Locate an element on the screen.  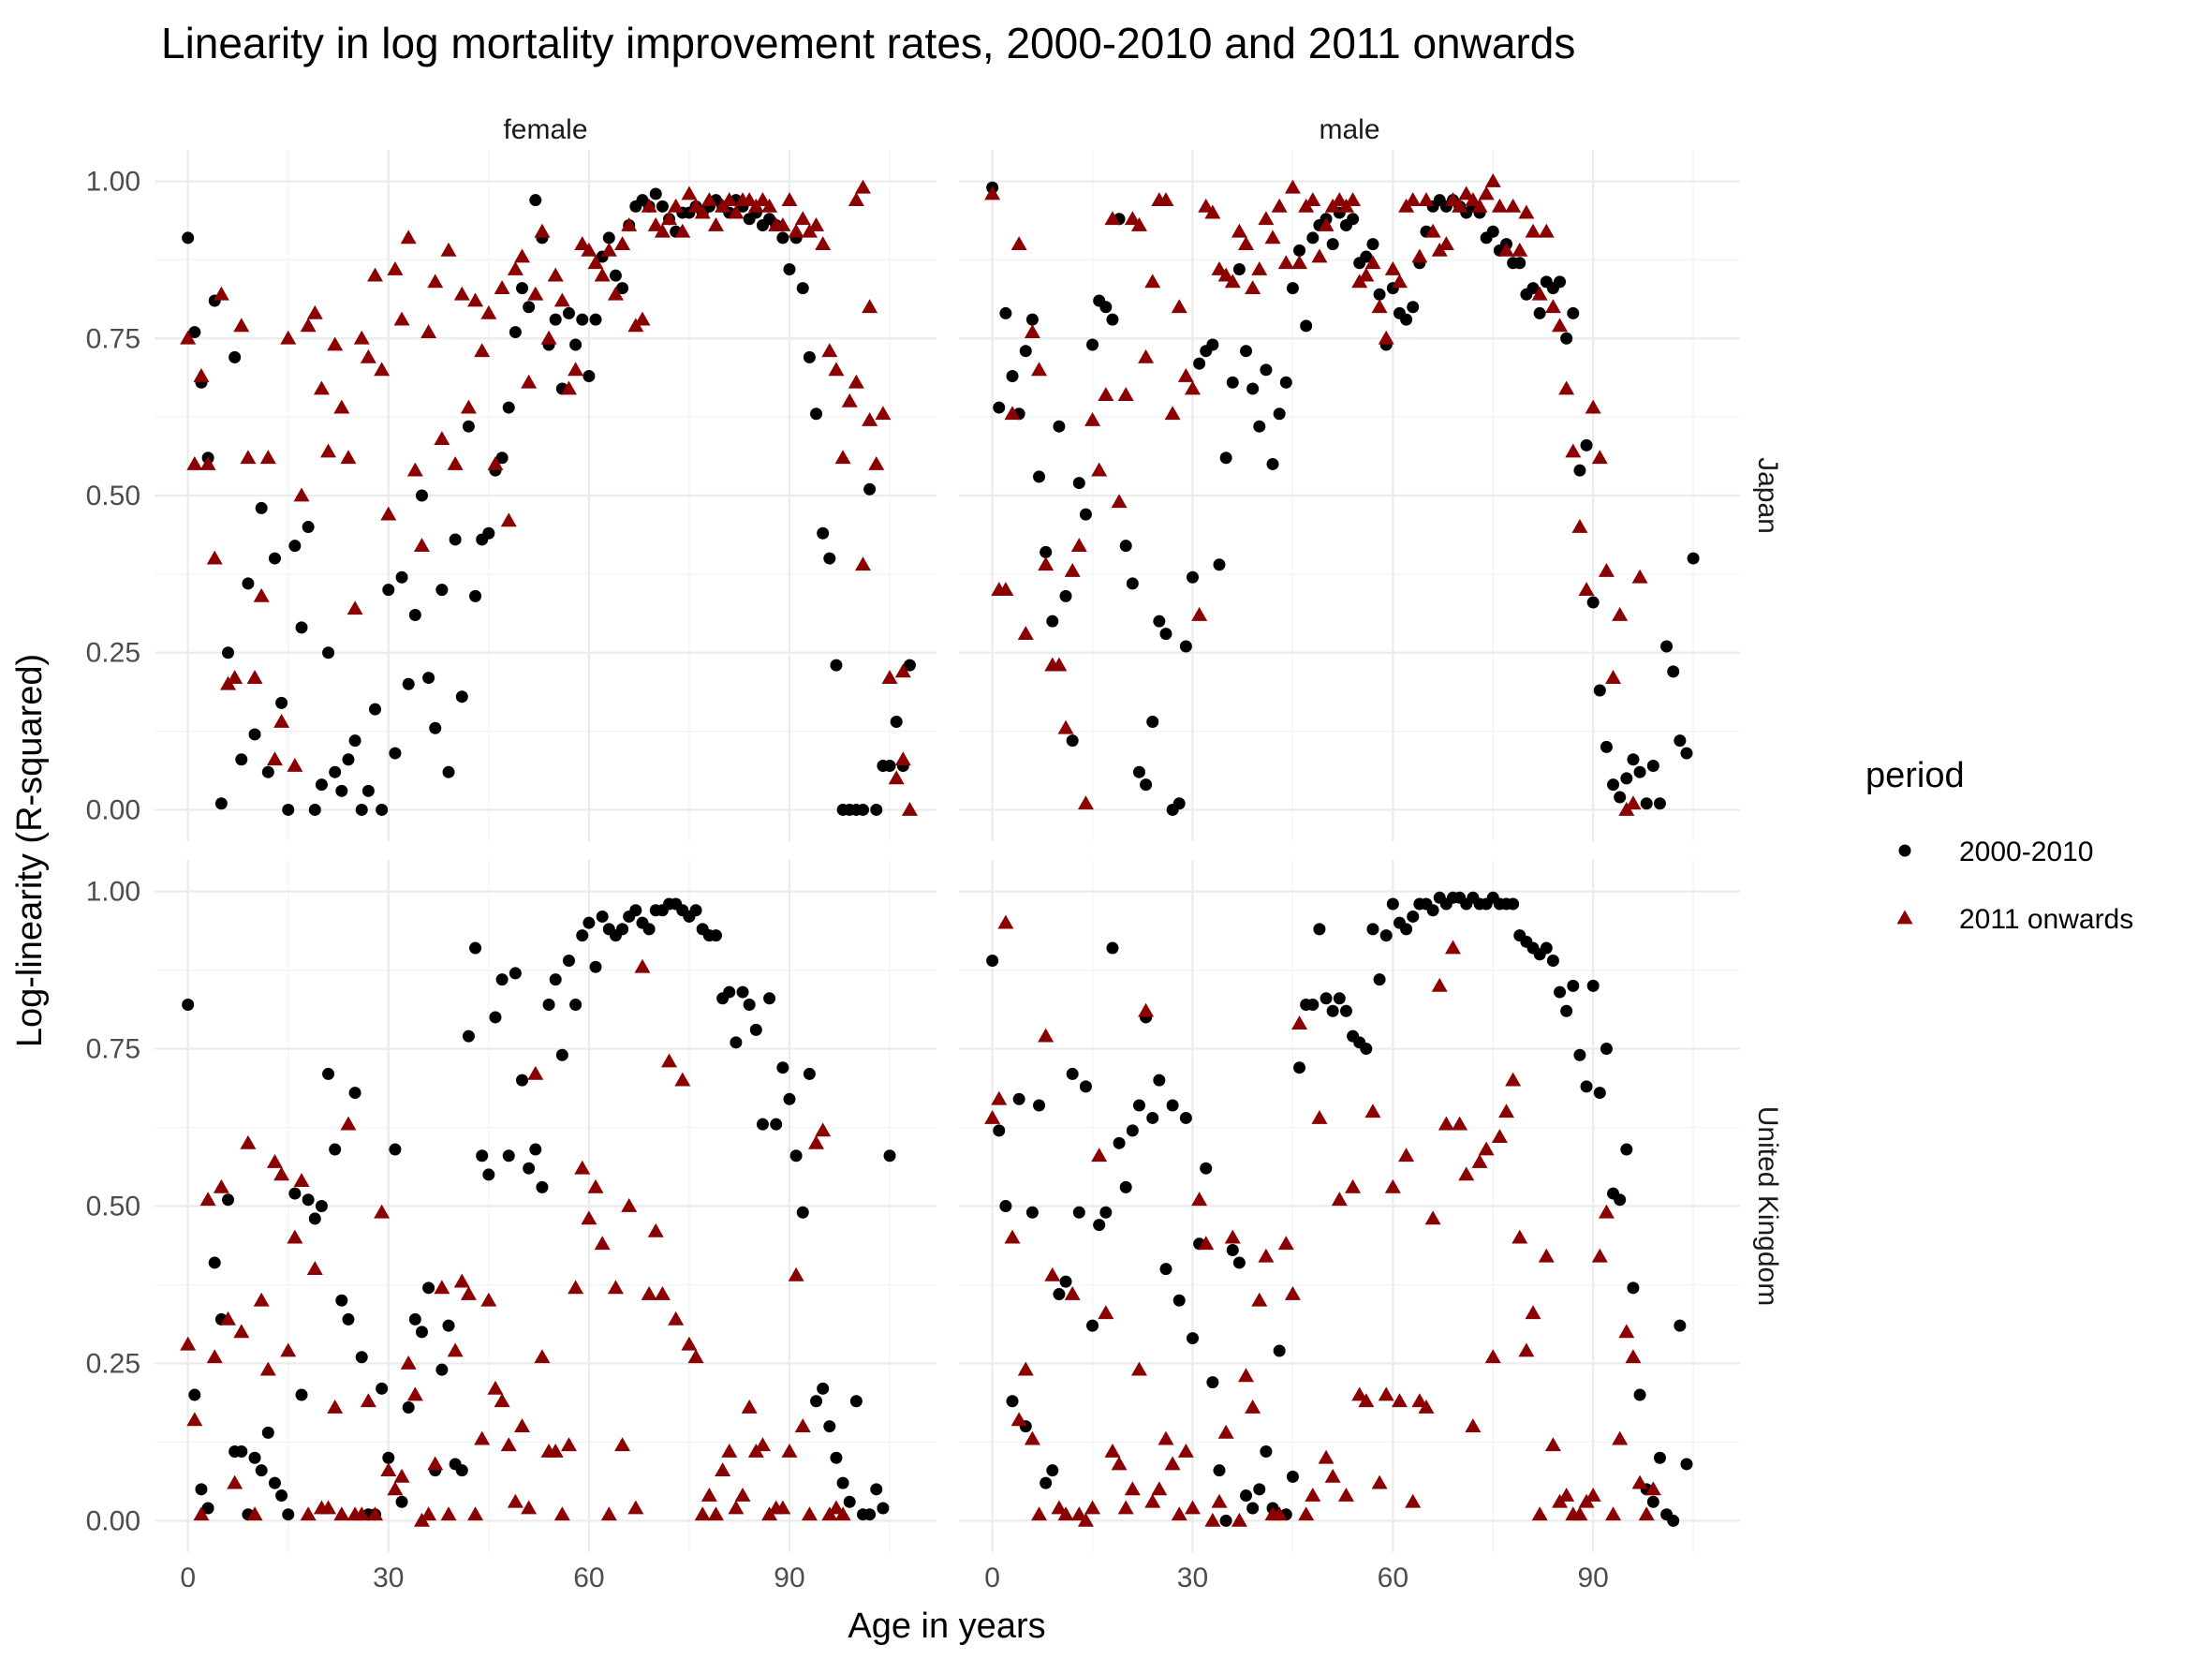
legend: period 2000-2010 2011 onwards is located at coordinates (1999, 846).